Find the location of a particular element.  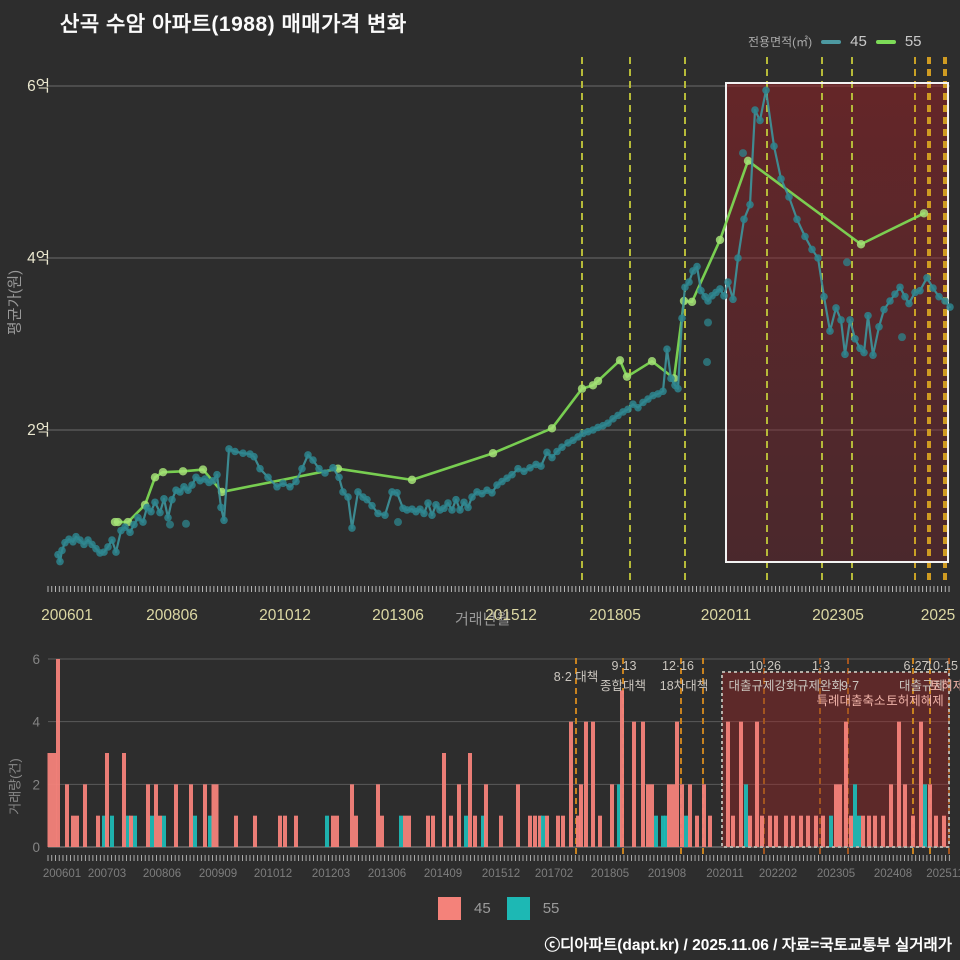

legend-45-line-swatch is located at coordinates (831, 41).